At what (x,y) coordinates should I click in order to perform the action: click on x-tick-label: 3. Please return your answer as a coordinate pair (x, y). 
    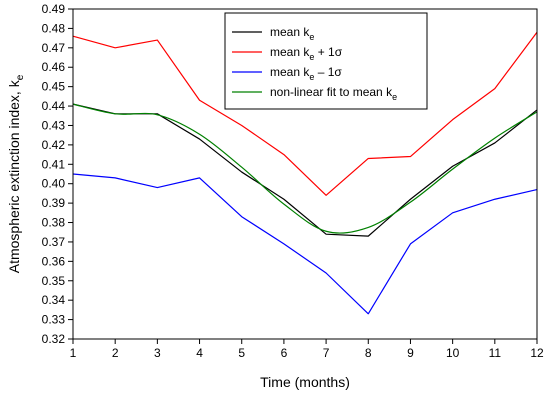
    Looking at the image, I should click on (157, 353).